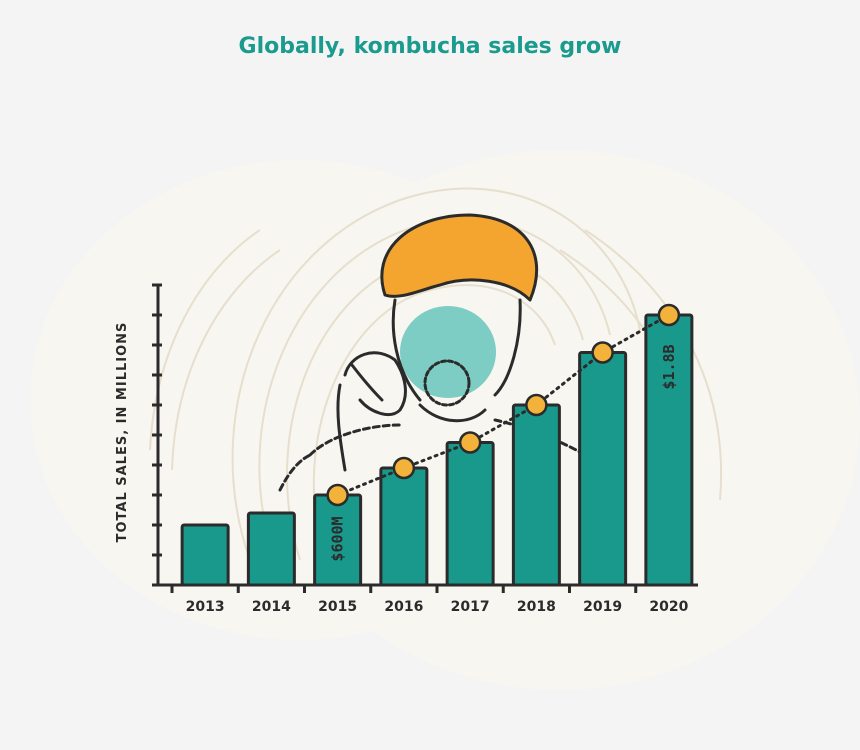  Describe the element at coordinates (205, 555) in the screenshot. I see `bar-2013` at that location.